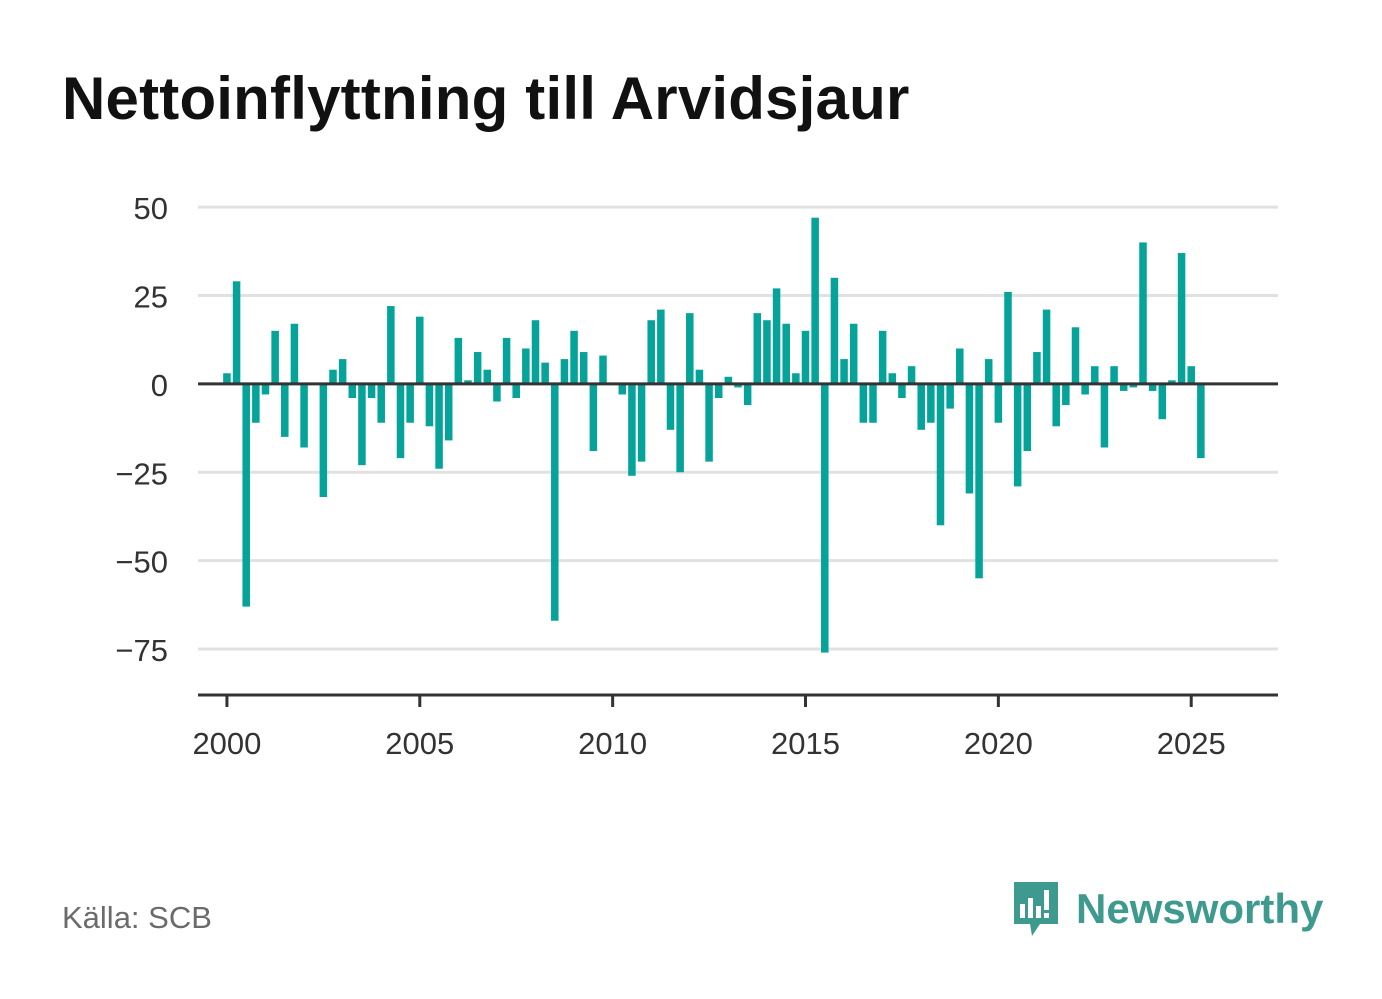 The height and width of the screenshot is (999, 1382). I want to click on x-tick-label: 2005, so click(419, 743).